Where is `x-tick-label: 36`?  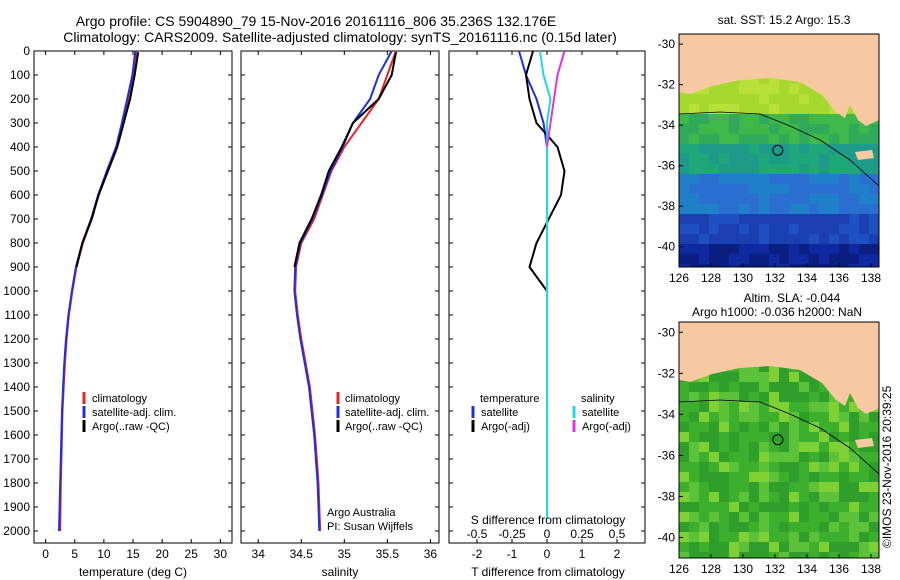
x-tick-label: 36 is located at coordinates (431, 554).